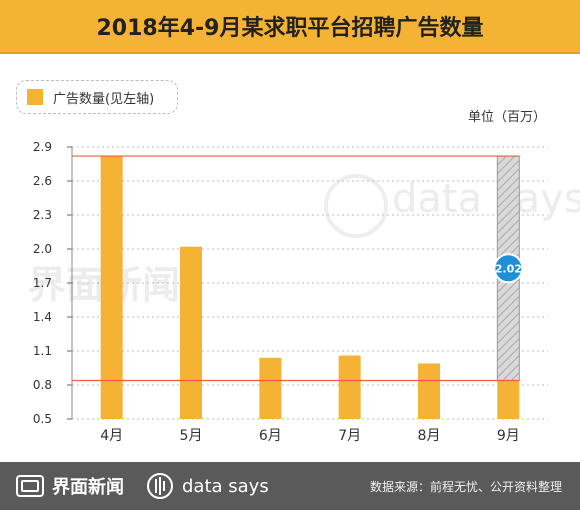 The width and height of the screenshot is (580, 510). What do you see at coordinates (160, 486) in the screenshot?
I see `datasays-logo-icon` at bounding box center [160, 486].